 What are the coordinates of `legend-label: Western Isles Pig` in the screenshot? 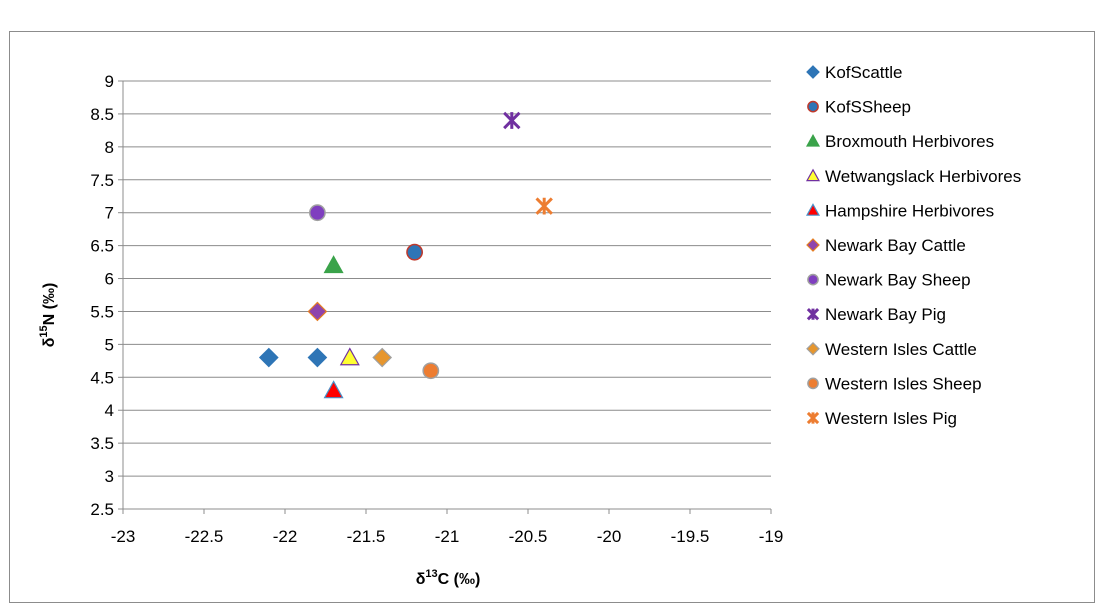 It's located at (891, 418).